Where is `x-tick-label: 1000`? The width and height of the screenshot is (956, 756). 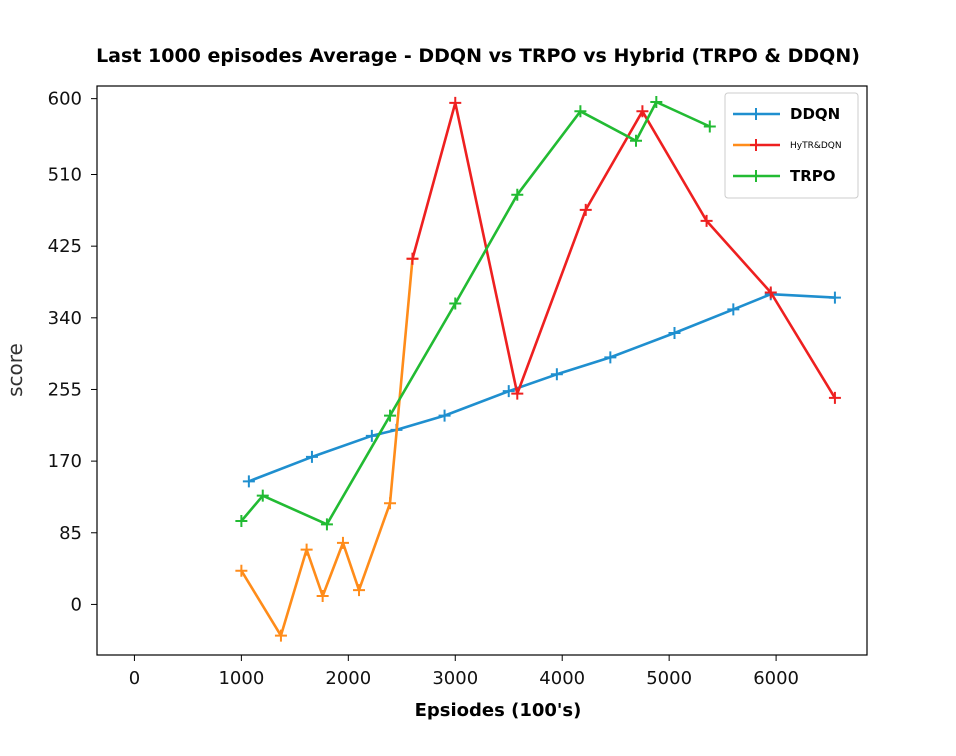
x-tick-label: 1000 is located at coordinates (241, 678).